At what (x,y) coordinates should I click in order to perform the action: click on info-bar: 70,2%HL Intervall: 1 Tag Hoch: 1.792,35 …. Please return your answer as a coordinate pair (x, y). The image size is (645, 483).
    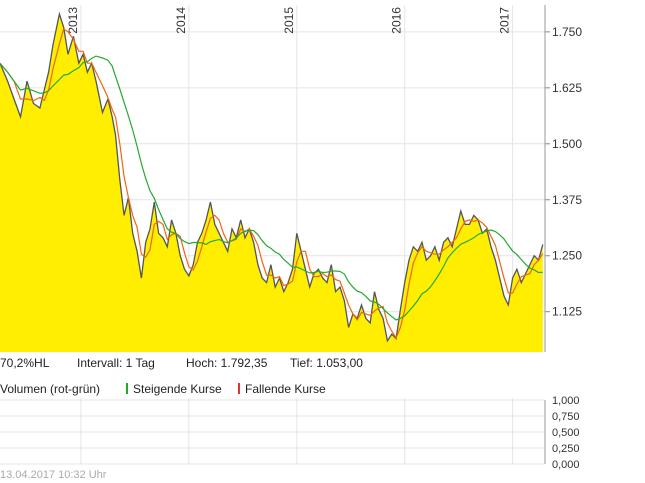
    Looking at the image, I should click on (272, 363).